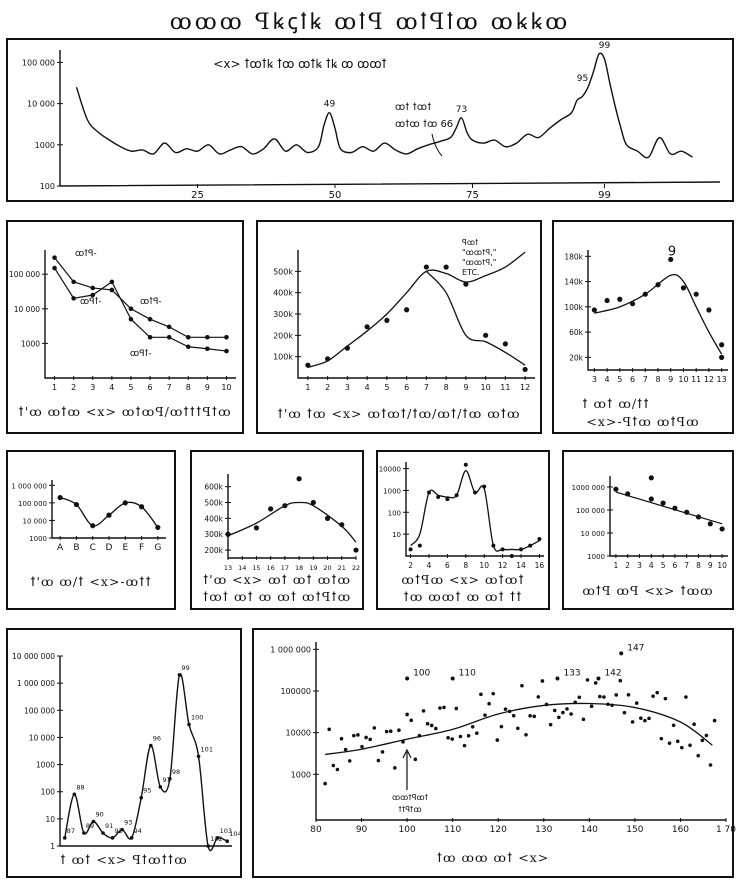  What do you see at coordinates (150, 387) in the screenshot?
I see `p1-xtick-label: 6` at bounding box center [150, 387].